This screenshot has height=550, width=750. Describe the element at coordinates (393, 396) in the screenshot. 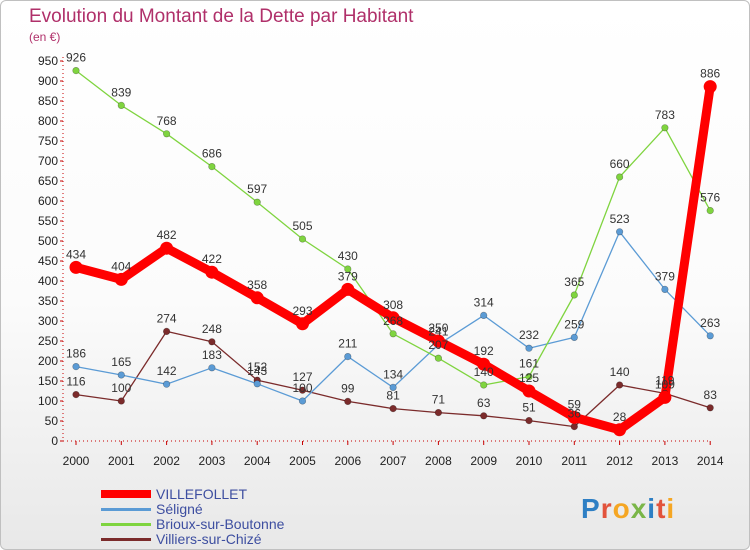

I see `data-label: 81` at that location.